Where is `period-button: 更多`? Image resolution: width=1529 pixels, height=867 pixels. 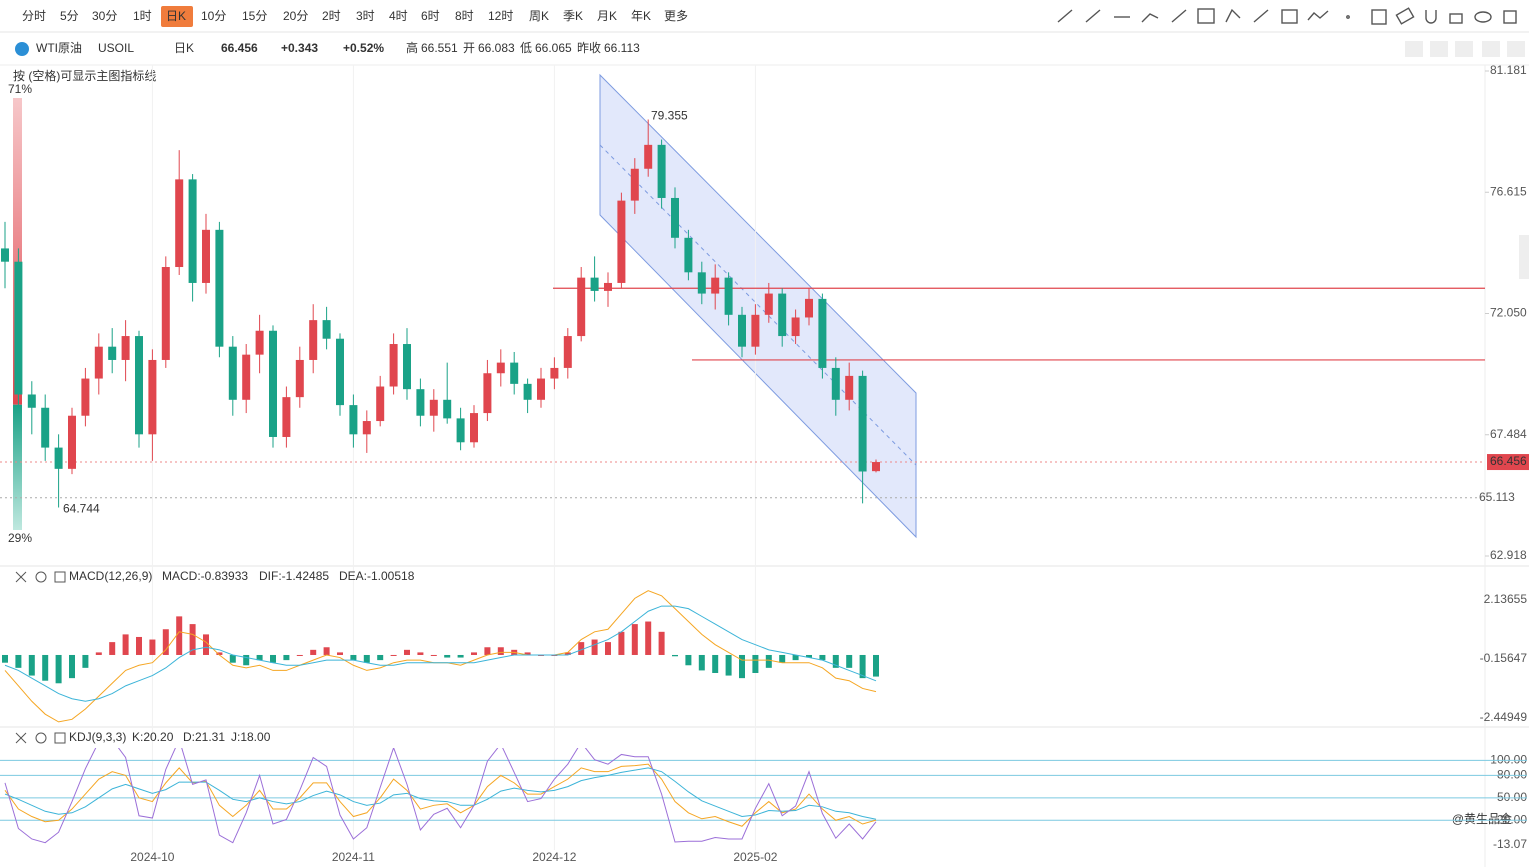 period-button: 更多 is located at coordinates (676, 16).